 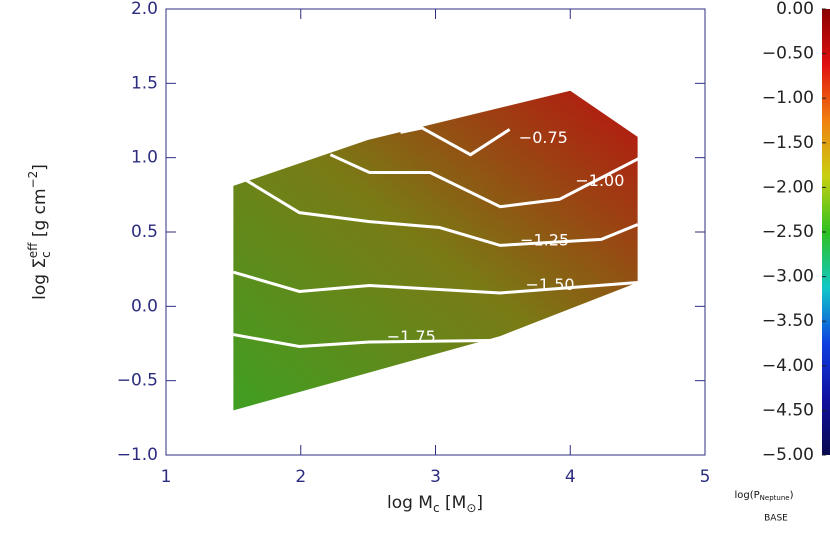 I want to click on contour: −1.50, so click(x=435, y=282).